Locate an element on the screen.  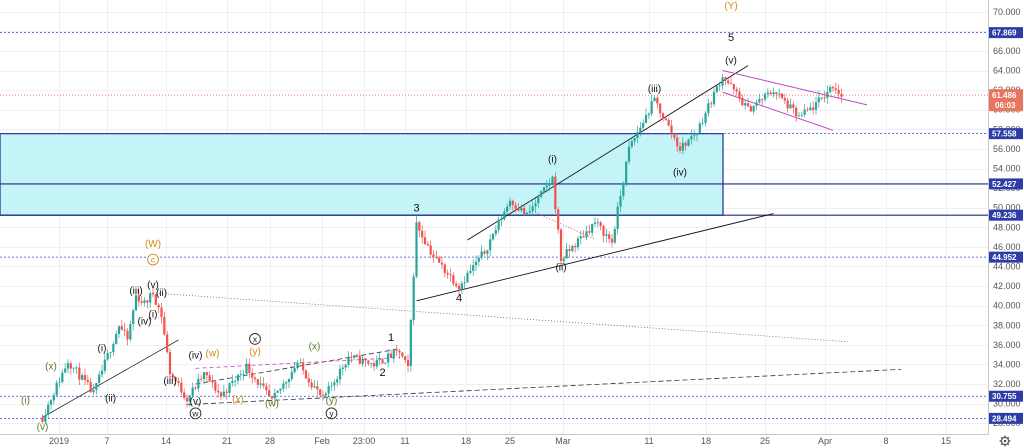
ii-to-iii-dotted-line is located at coordinates (565, 226).